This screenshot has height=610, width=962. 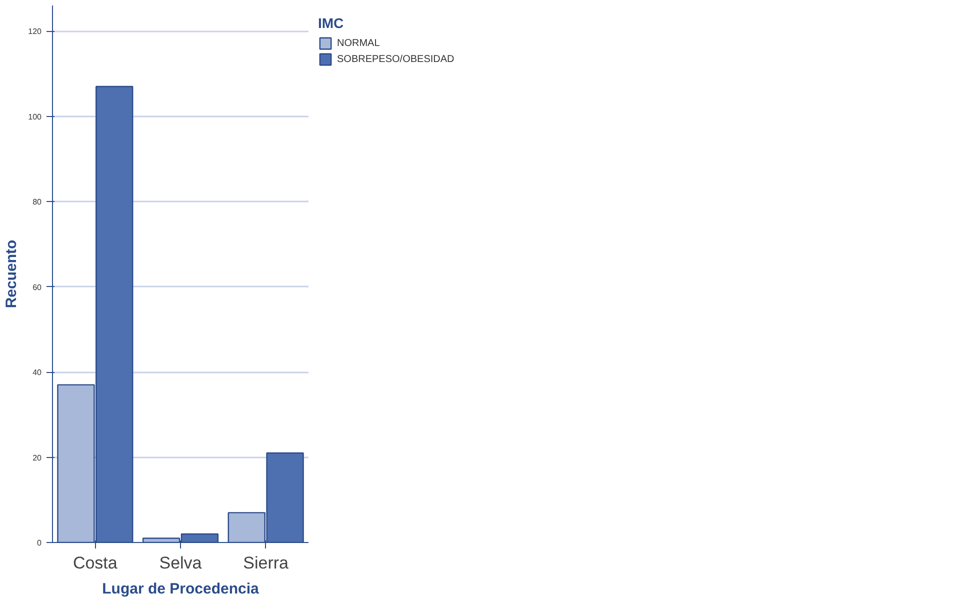 What do you see at coordinates (266, 563) in the screenshot?
I see `x-tick-label: Sierra` at bounding box center [266, 563].